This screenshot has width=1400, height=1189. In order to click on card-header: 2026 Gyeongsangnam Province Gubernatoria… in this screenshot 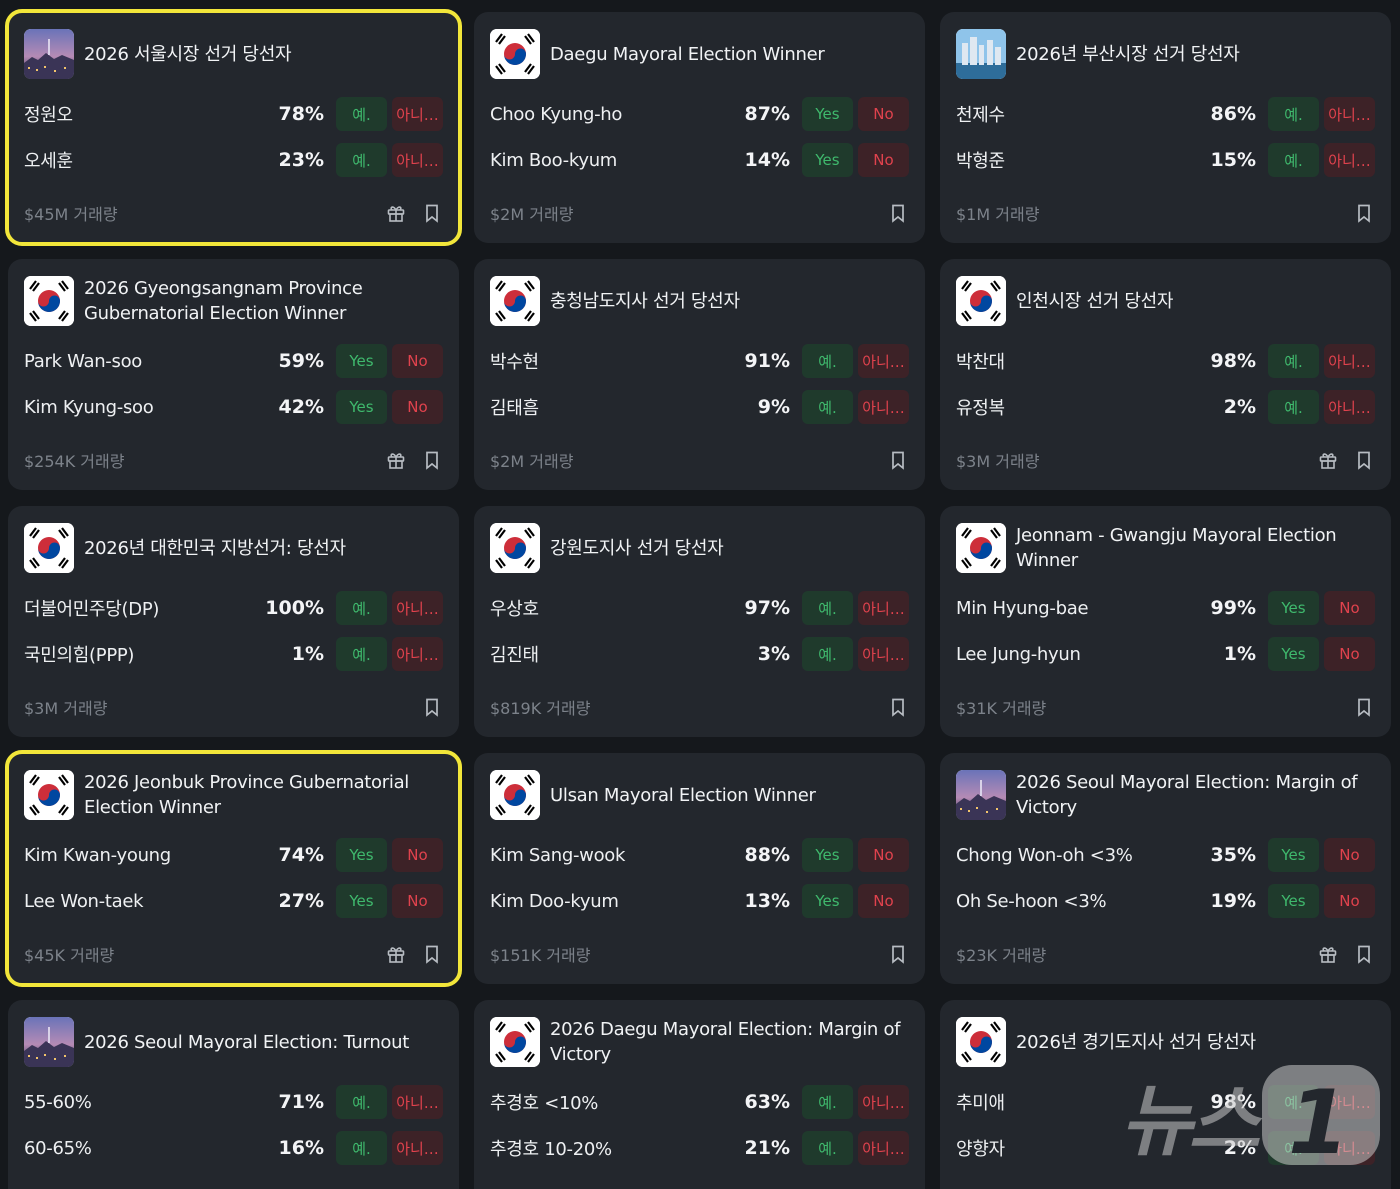, I will do `click(233, 301)`.